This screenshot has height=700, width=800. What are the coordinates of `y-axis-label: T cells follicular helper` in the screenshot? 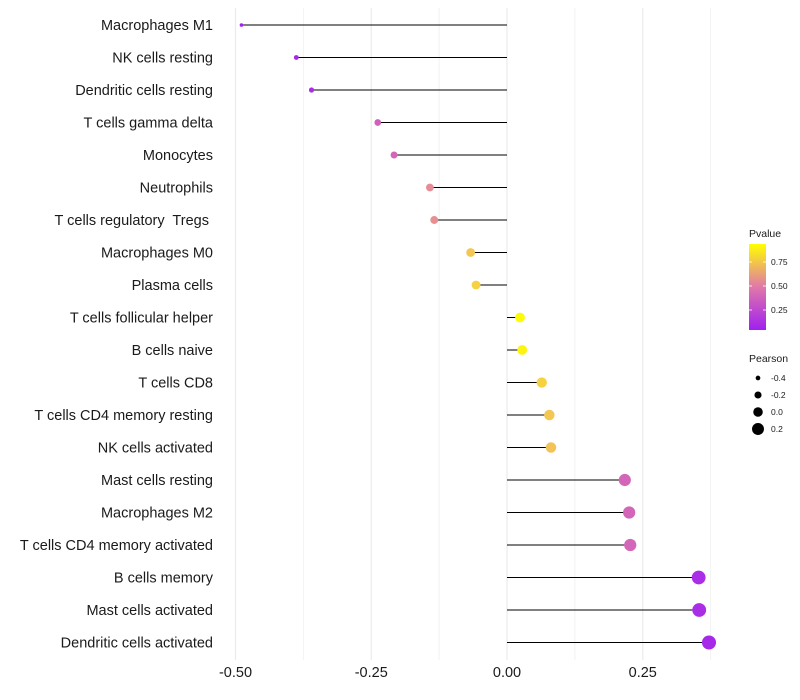 It's located at (141, 319).